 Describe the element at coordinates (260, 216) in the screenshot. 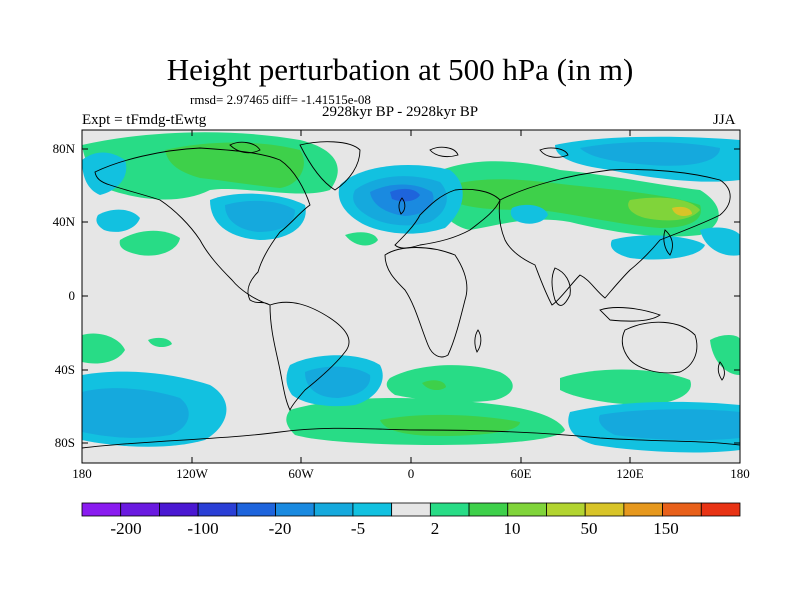

I see `contour-negative-canada-b` at that location.